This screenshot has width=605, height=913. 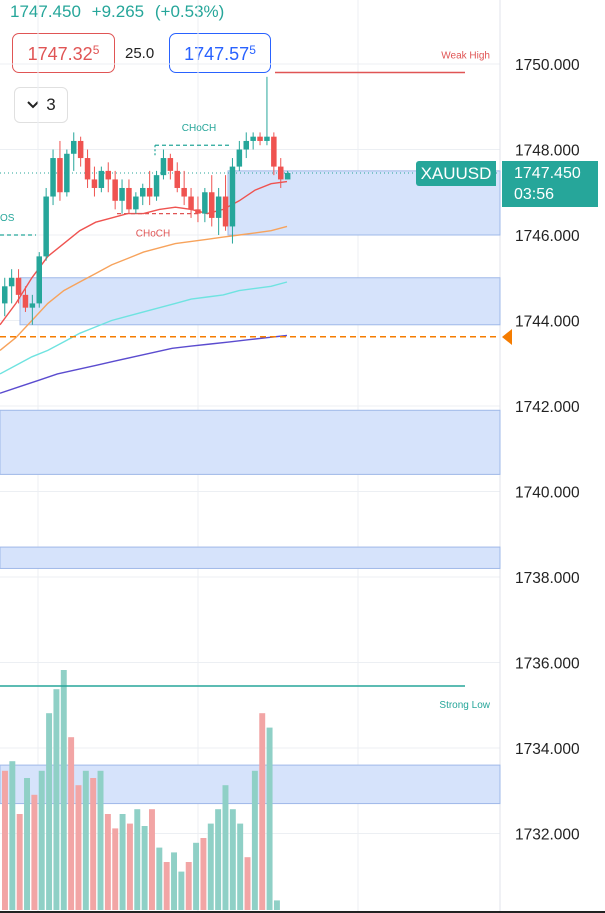 I want to click on ask-price-pip: 5, so click(x=252, y=50).